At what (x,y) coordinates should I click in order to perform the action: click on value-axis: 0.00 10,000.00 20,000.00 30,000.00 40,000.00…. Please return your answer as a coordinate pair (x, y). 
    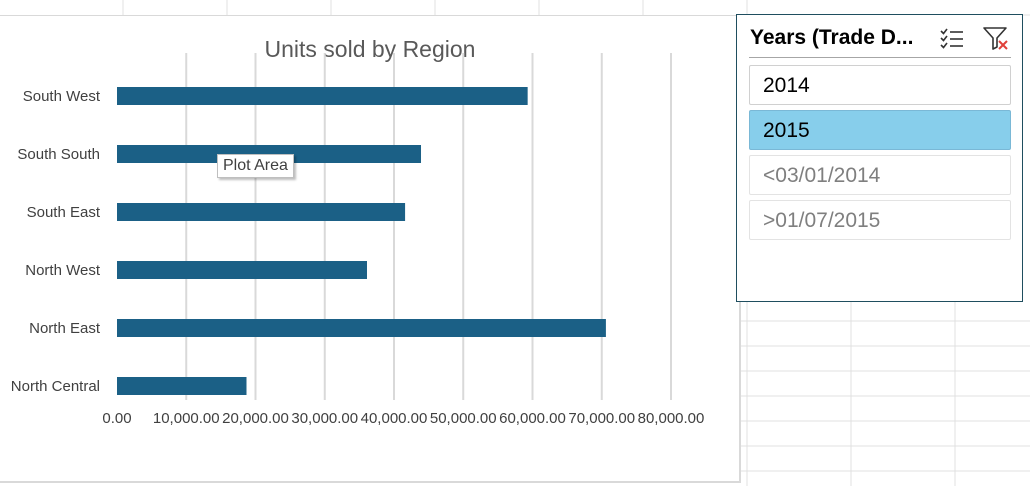
    Looking at the image, I should click on (403, 418).